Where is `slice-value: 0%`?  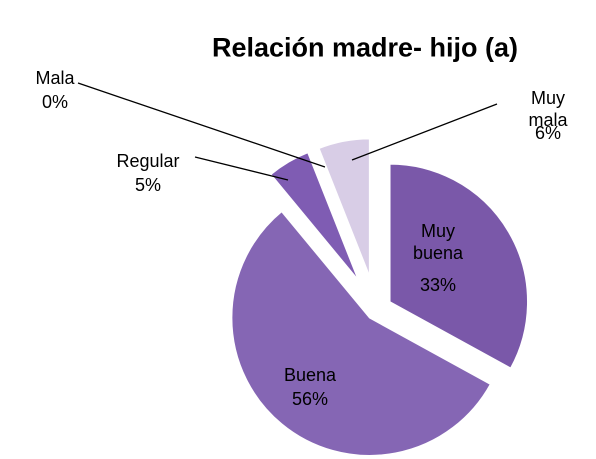 slice-value: 0% is located at coordinates (55, 102).